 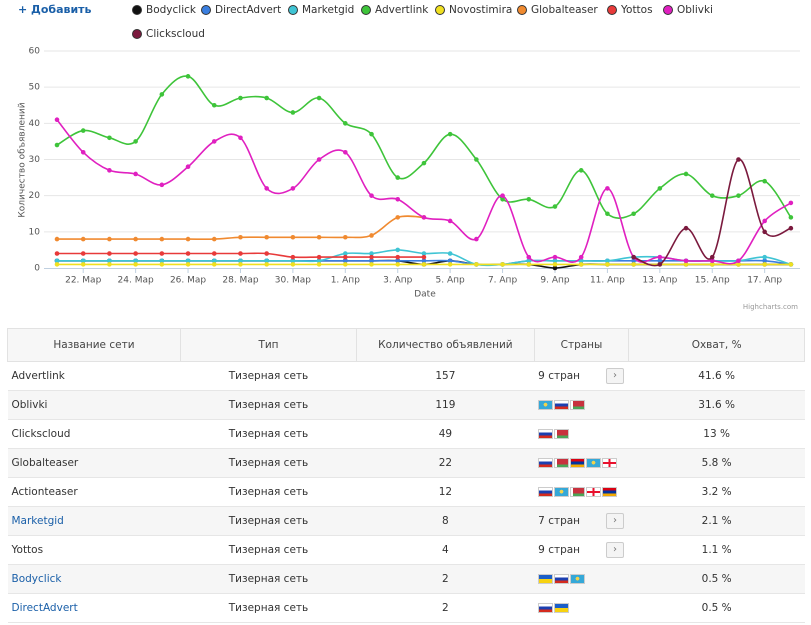 What do you see at coordinates (445, 492) in the screenshot?
I see `ad-count: 12` at bounding box center [445, 492].